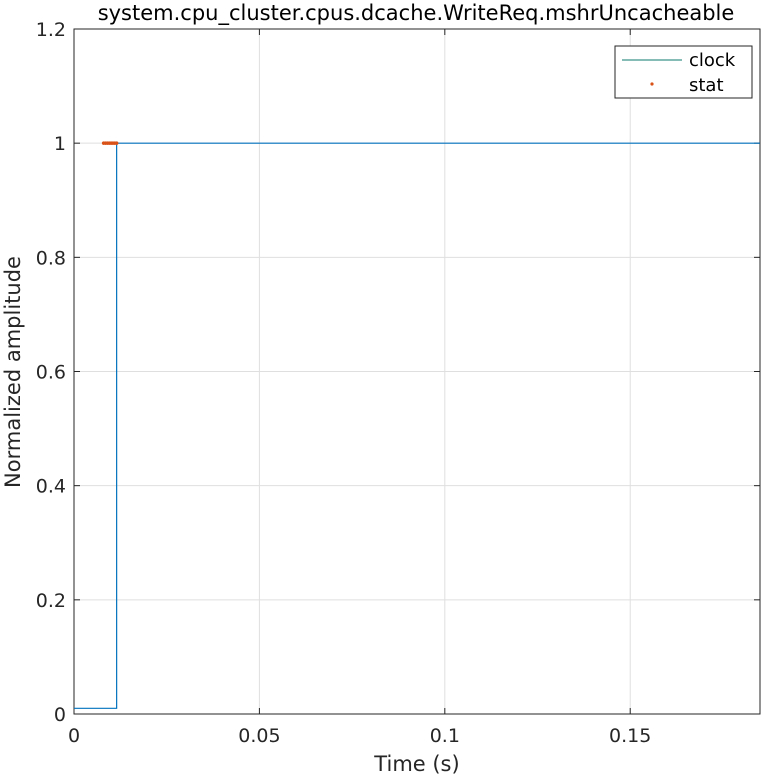 The height and width of the screenshot is (776, 767). Describe the element at coordinates (51, 373) in the screenshot. I see `y-tick-label: 0.6` at that location.